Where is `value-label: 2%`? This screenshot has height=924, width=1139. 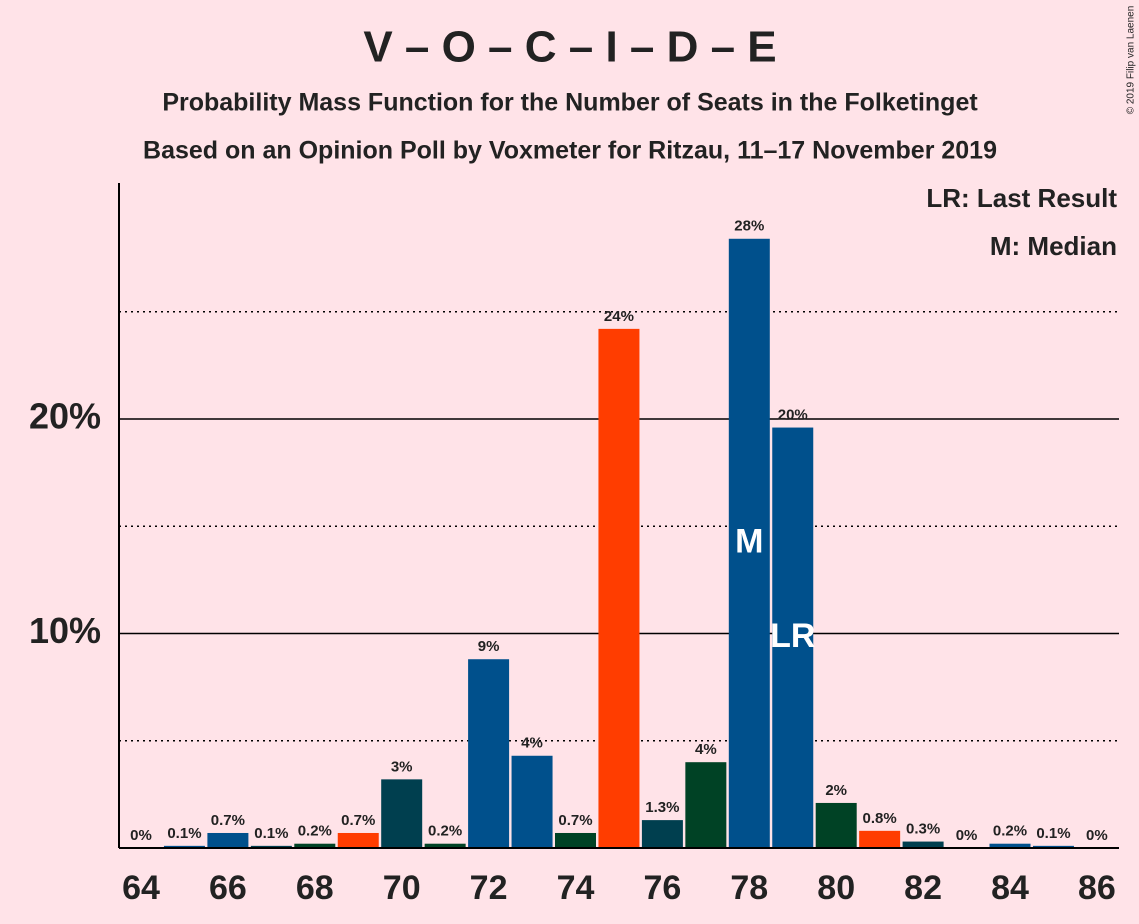 value-label: 2% is located at coordinates (836, 790).